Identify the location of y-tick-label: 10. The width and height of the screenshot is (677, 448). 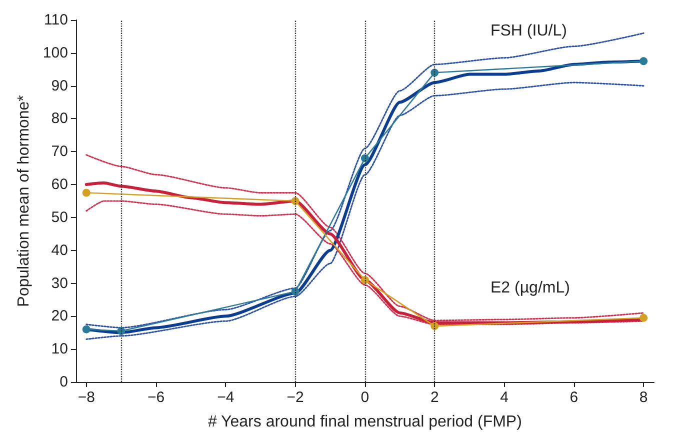
(59, 349).